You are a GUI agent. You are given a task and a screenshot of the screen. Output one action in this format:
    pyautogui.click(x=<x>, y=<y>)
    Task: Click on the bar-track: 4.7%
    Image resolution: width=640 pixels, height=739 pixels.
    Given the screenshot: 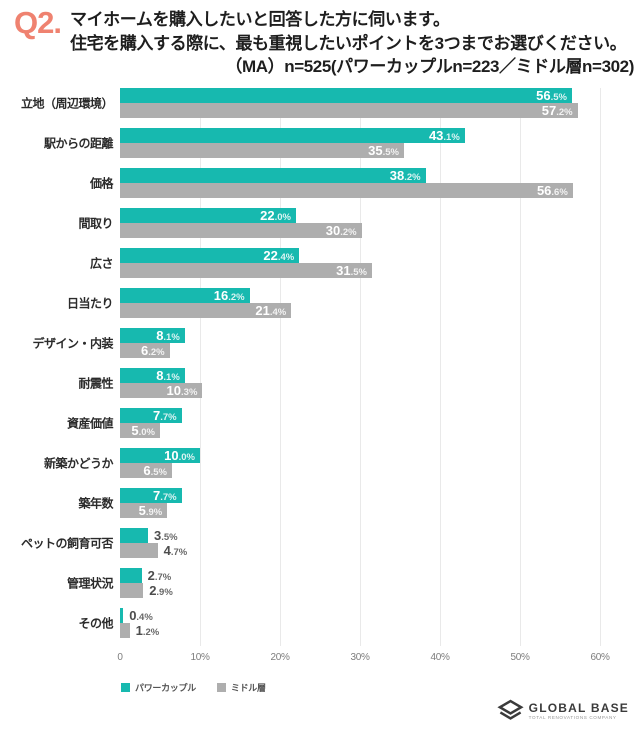 What is the action you would take?
    pyautogui.click(x=360, y=550)
    